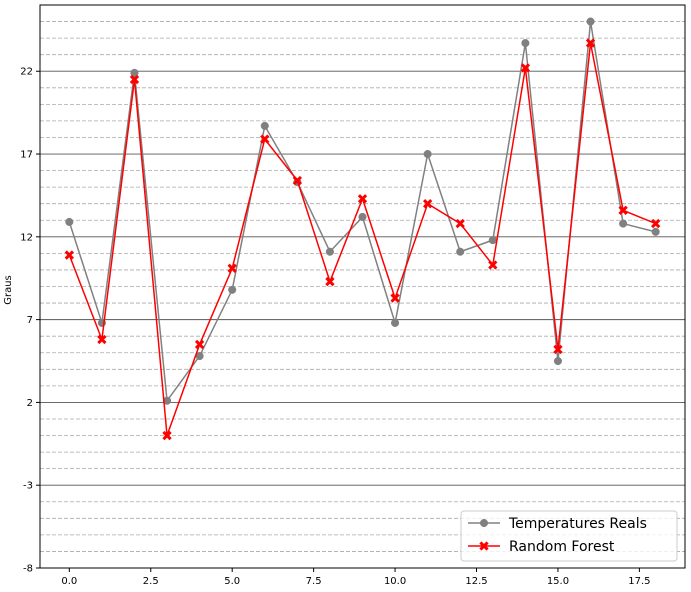 The height and width of the screenshot is (592, 691). I want to click on legend-entry: Temperatures Reals, so click(557, 524).